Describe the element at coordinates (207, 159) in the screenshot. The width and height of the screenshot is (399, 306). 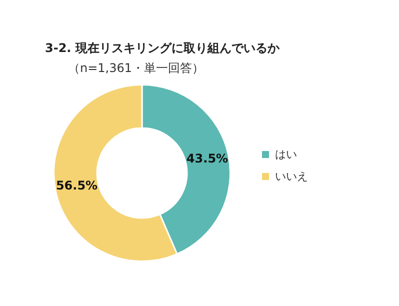
I see `data-label: 43.5%` at that location.